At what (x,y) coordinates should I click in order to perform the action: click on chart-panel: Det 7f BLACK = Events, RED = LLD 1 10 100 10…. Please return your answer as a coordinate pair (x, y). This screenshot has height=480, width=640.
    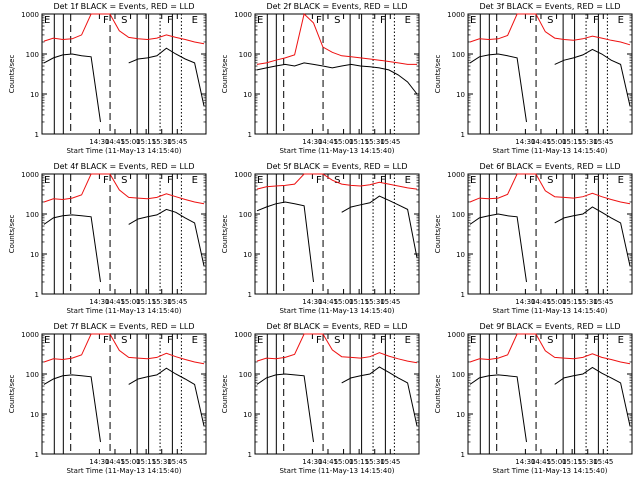
    Looking at the image, I should click on (107, 398).